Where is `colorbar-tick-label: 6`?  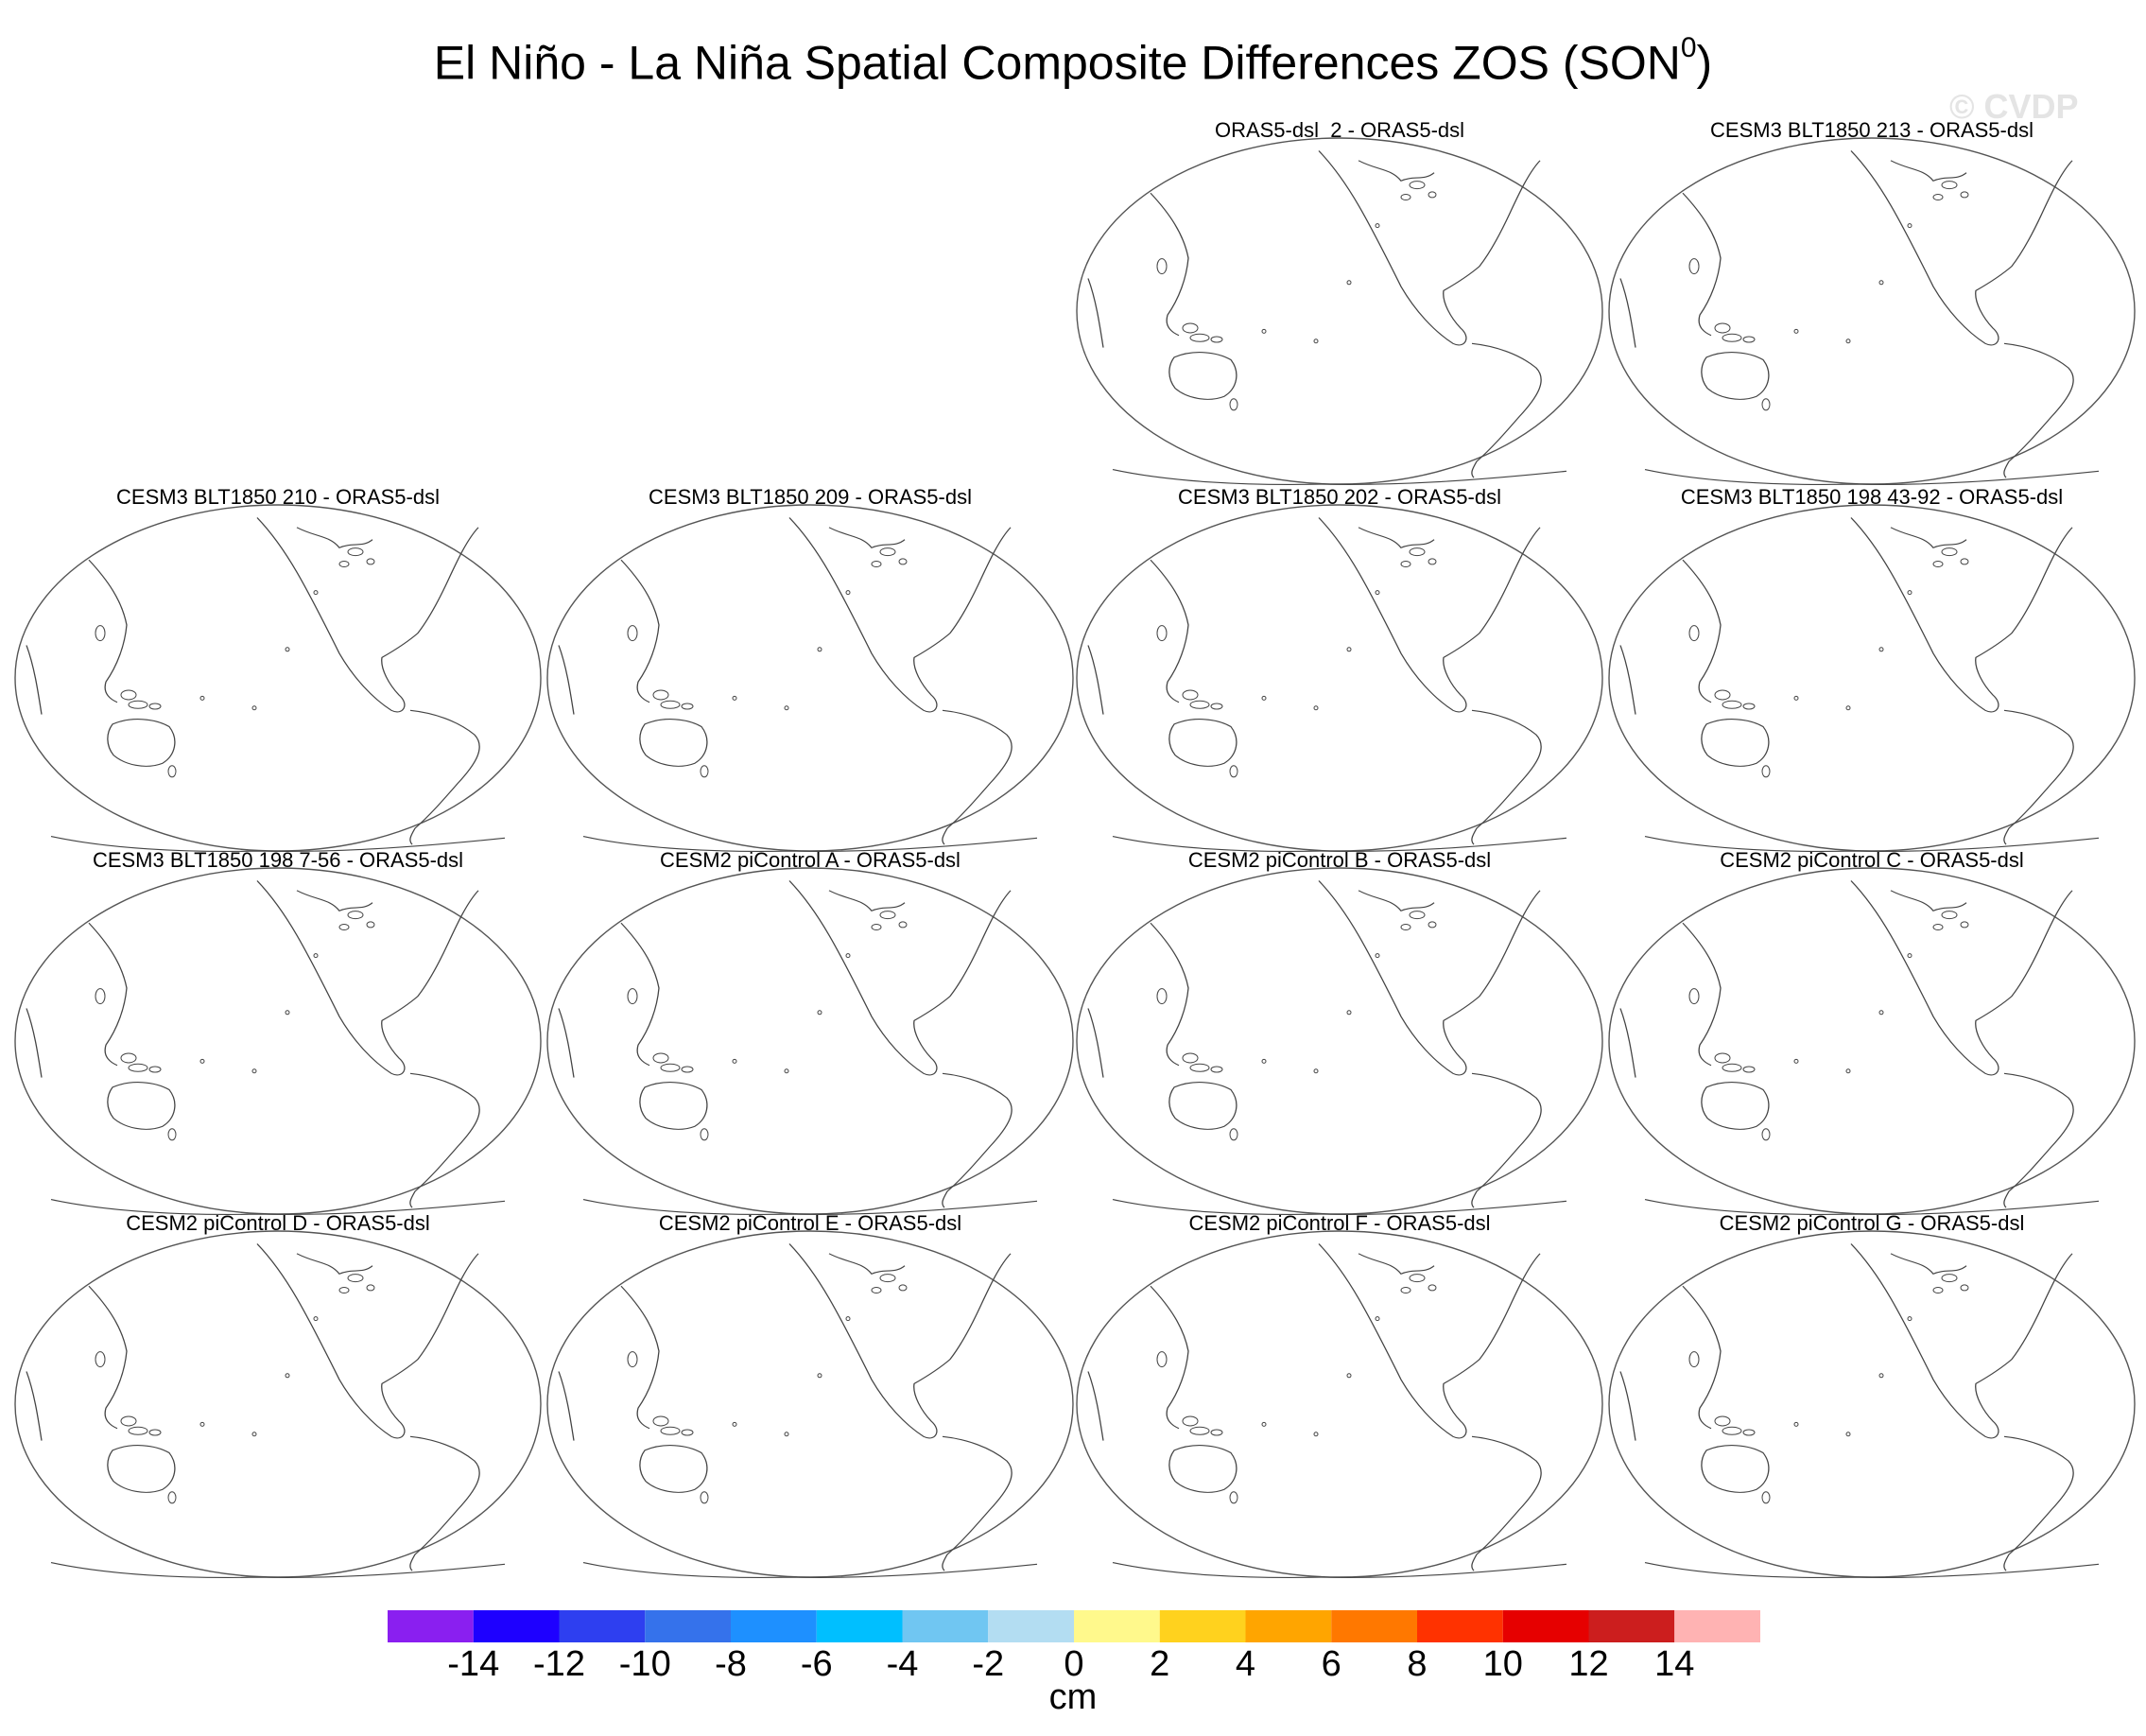 colorbar-tick-label: 6 is located at coordinates (1331, 1664).